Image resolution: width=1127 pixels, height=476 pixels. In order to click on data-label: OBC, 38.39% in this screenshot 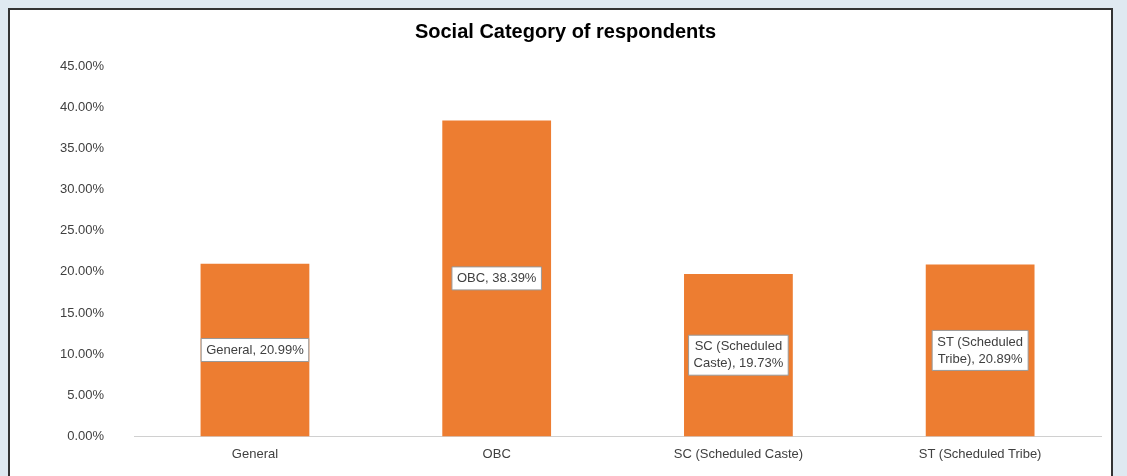, I will do `click(496, 277)`.